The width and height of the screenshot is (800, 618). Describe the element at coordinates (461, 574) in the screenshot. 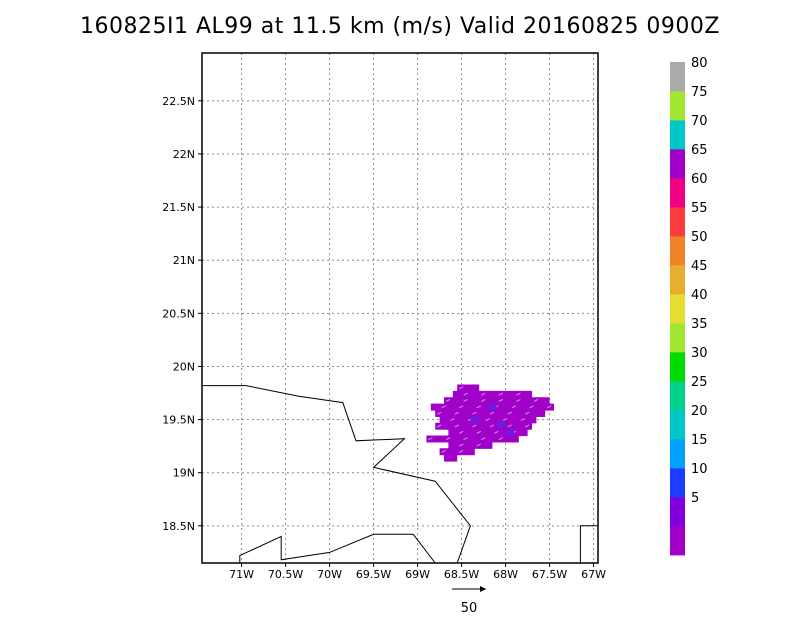

I see `lon-tick-label: 68.5W` at that location.